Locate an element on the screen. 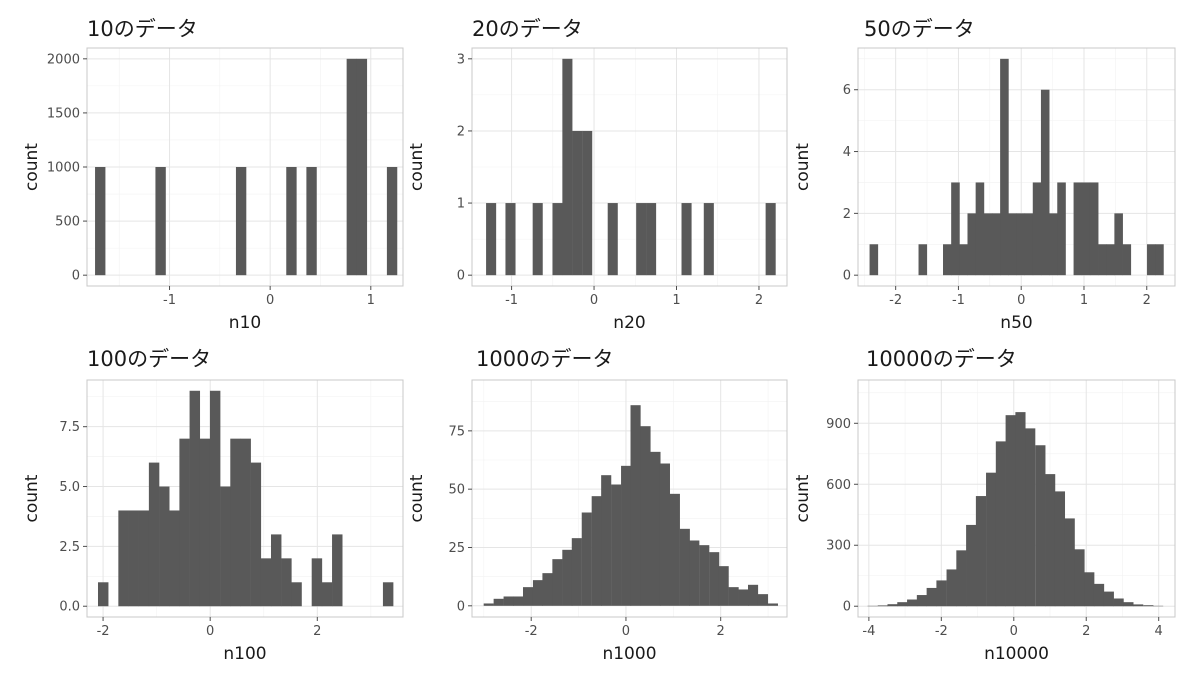 This screenshot has width=1200, height=682. panel-title: 1000のデータ is located at coordinates (544, 359).